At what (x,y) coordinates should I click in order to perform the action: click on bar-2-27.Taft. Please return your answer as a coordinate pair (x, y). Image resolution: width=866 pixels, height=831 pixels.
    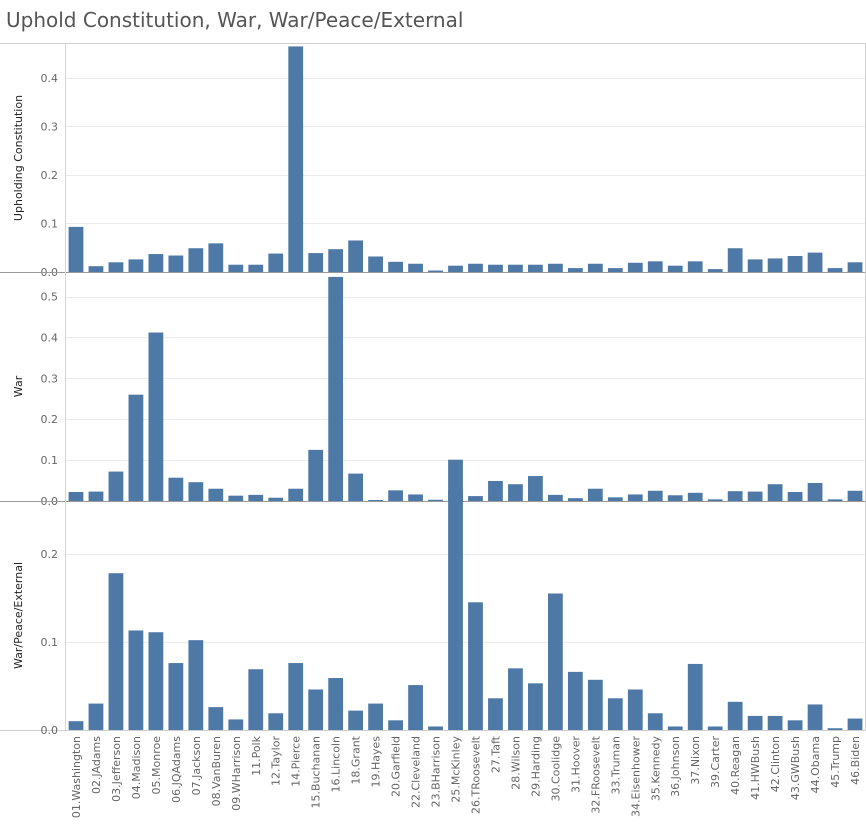
    Looking at the image, I should click on (495, 490).